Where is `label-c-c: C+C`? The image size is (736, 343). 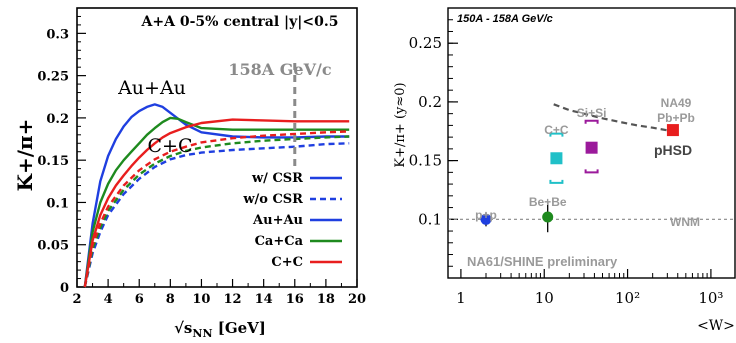 label-c-c: C+C is located at coordinates (556, 130).